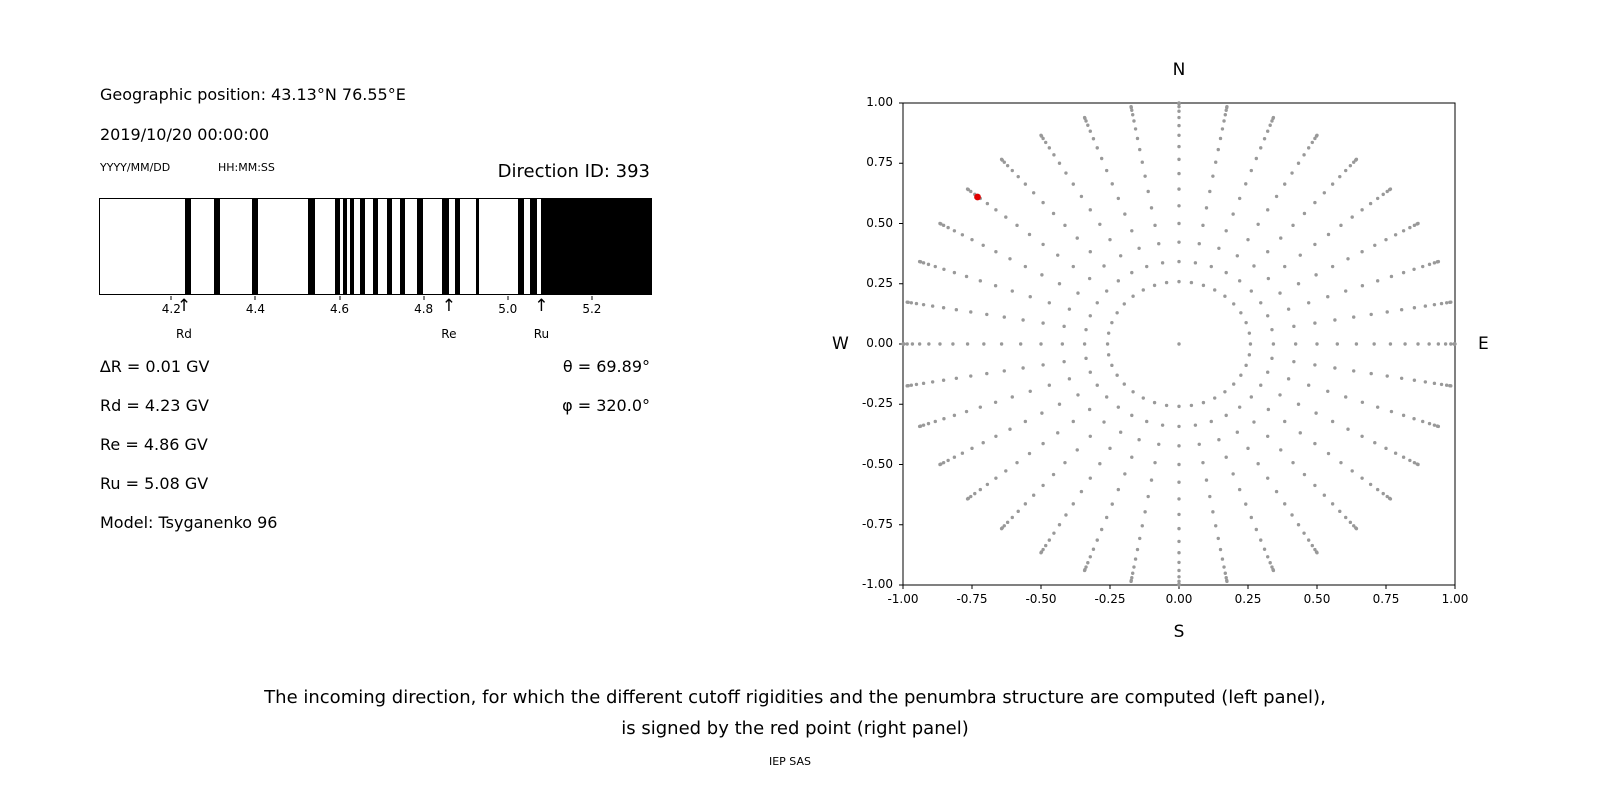 The width and height of the screenshot is (1600, 800). Describe the element at coordinates (1248, 599) in the screenshot. I see `x-tick-label: 0.25` at that location.